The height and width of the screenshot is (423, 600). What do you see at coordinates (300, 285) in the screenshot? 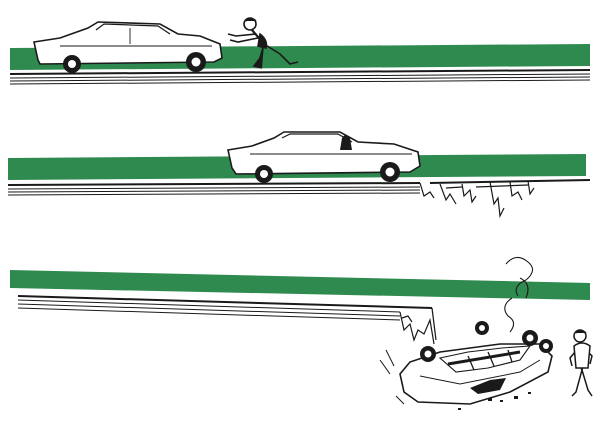
I see `panel-3-grass-band` at bounding box center [300, 285].